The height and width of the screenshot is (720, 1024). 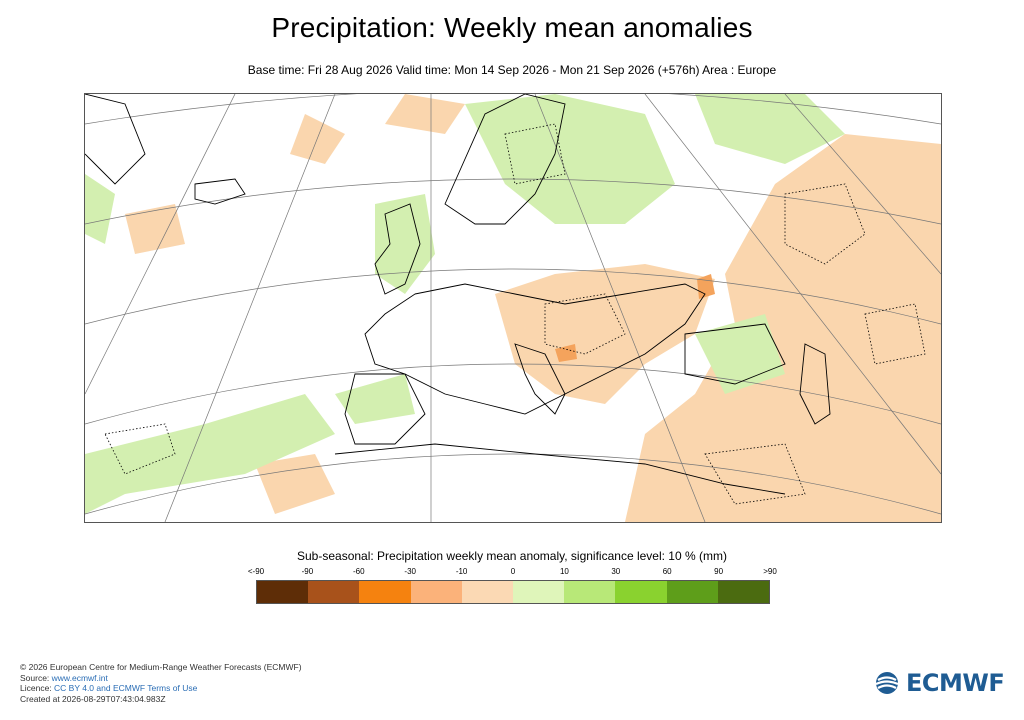 What do you see at coordinates (616, 571) in the screenshot?
I see `legend-tick: 30` at bounding box center [616, 571].